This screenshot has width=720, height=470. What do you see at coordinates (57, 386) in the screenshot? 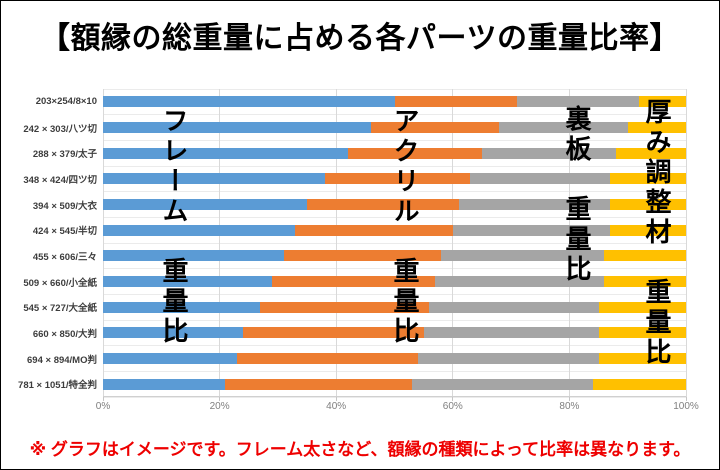
I see `category-label: 781 × 1051/特全判` at bounding box center [57, 386].